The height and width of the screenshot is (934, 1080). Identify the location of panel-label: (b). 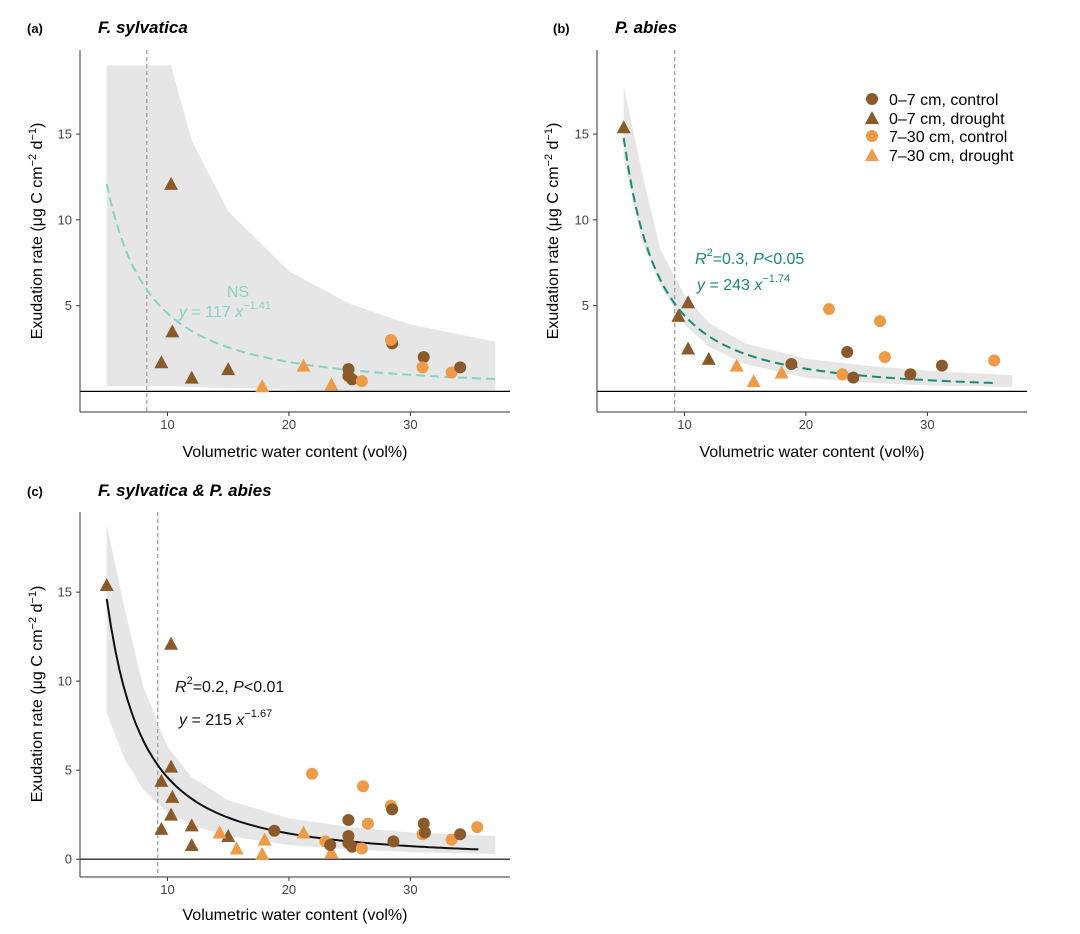
(561, 28).